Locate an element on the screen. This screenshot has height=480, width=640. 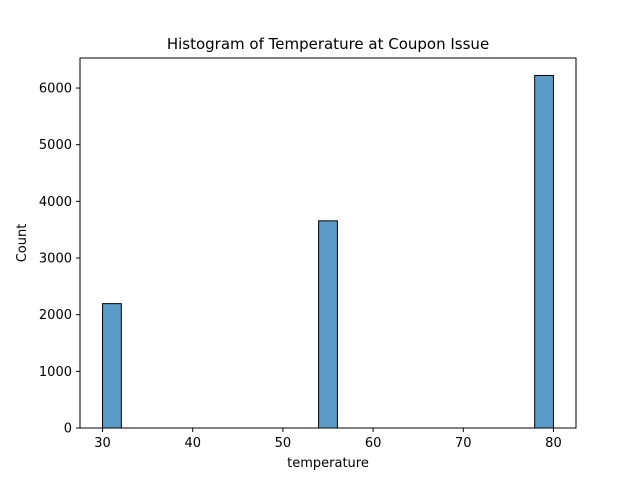
y-tick-label: 0 is located at coordinates (68, 429).